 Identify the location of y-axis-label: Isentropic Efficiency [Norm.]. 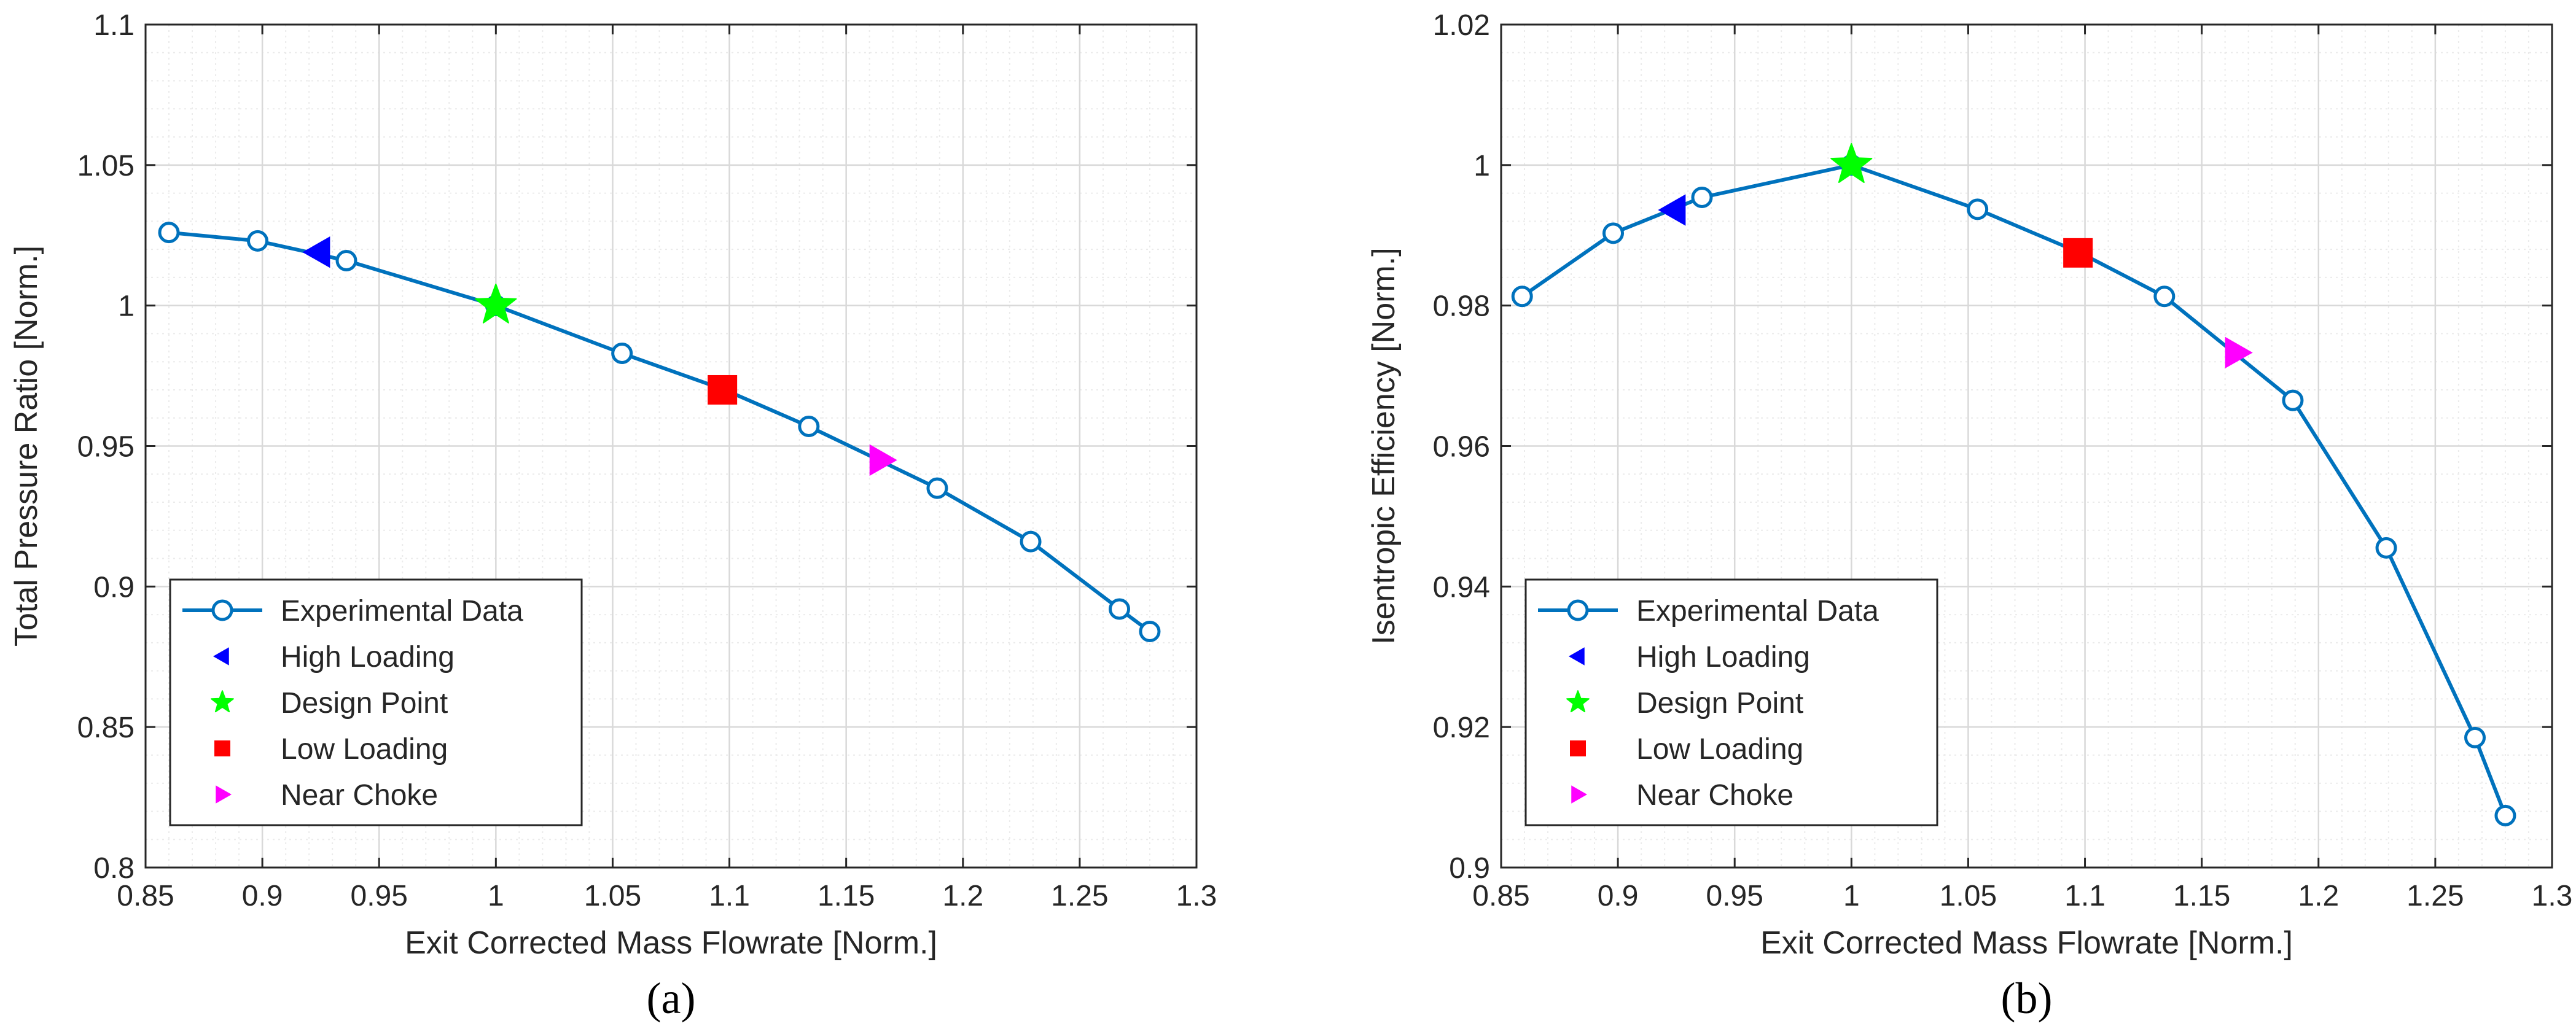
(1384, 445).